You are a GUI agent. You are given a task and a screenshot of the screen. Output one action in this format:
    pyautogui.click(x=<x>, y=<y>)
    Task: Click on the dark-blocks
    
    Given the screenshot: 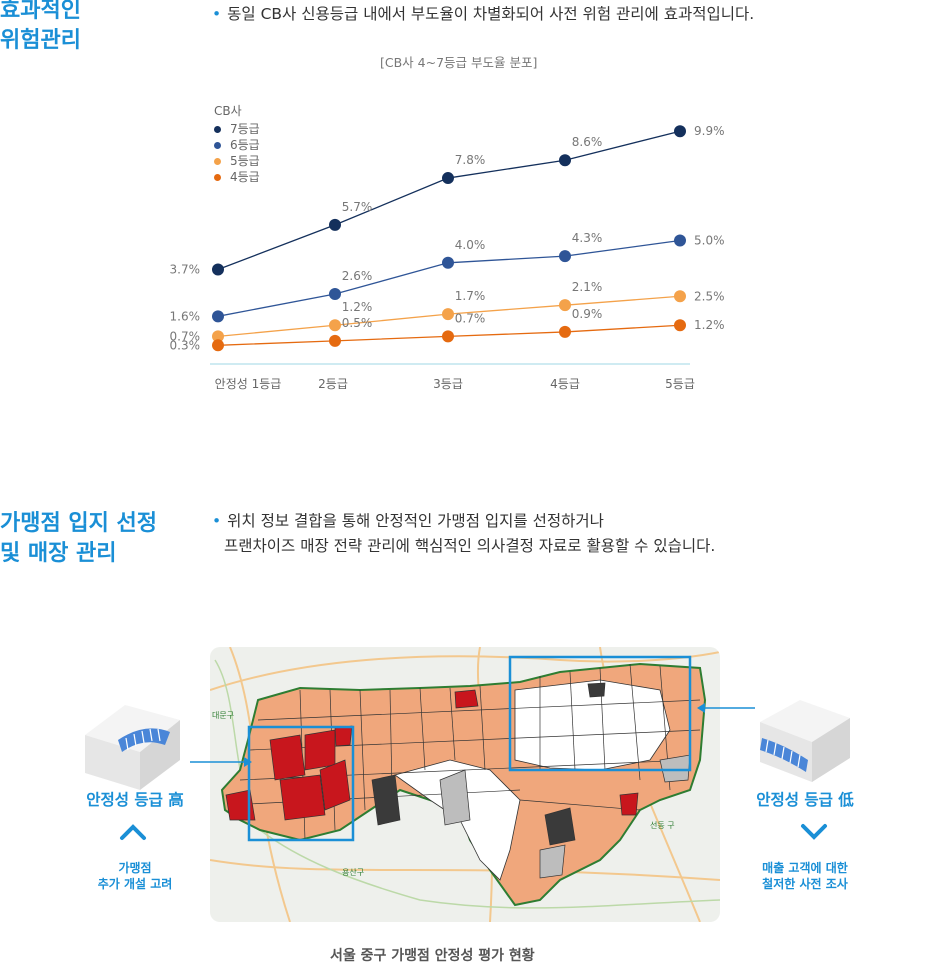 What is the action you would take?
    pyautogui.click(x=488, y=764)
    